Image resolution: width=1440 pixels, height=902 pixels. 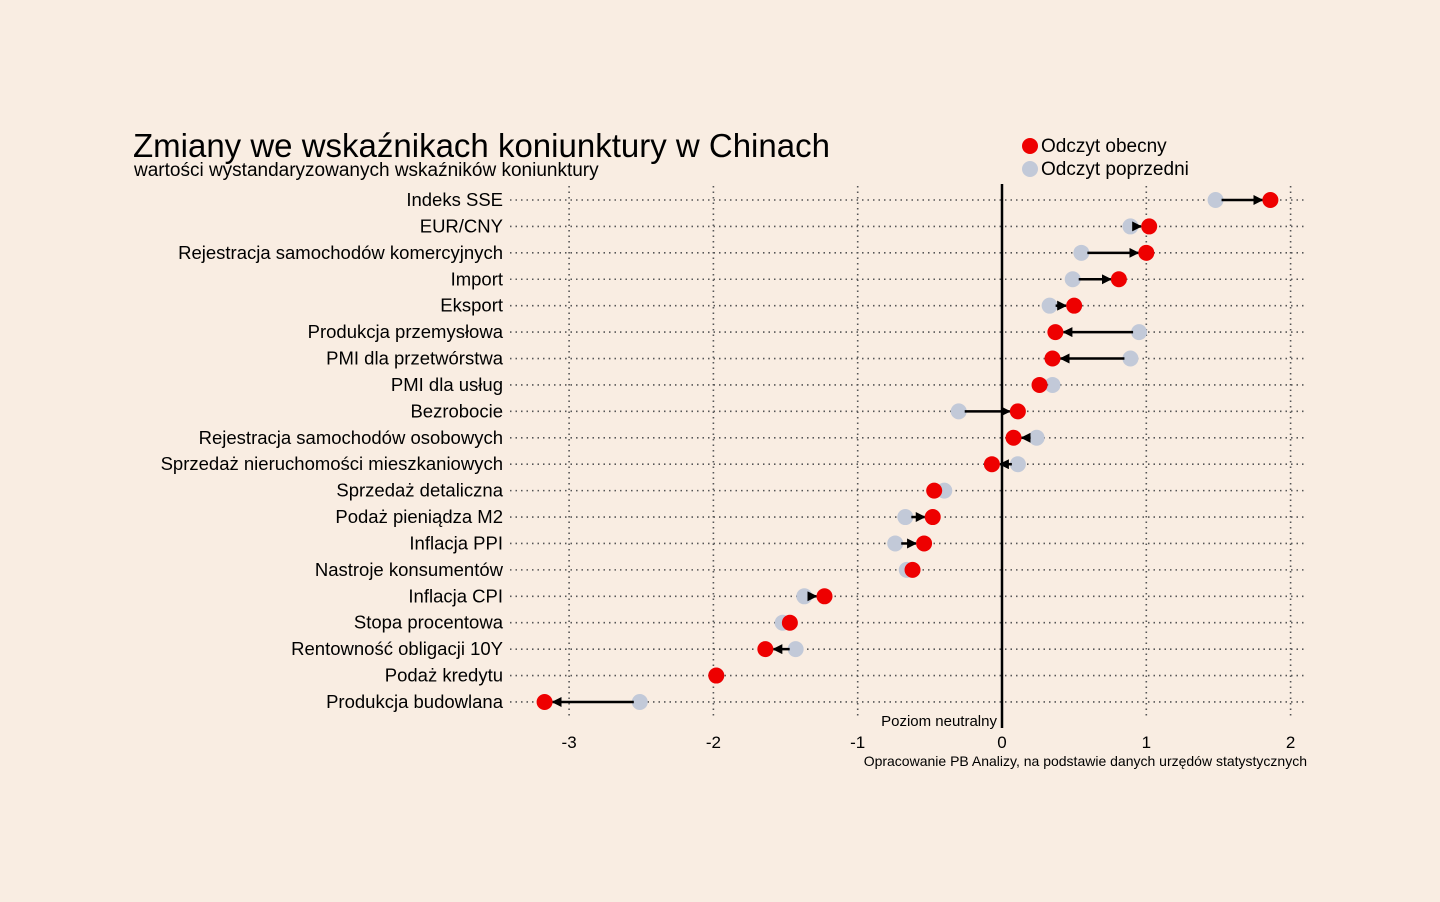 I want to click on category-label: Produkcja przemysłowa, so click(x=406, y=331).